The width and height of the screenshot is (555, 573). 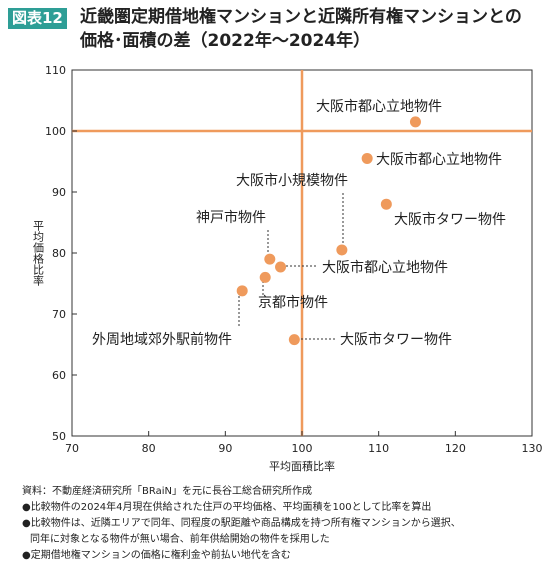 I want to click on note-2b: 同年に対象となる物件が無い場合、前年供給開始の物件を採用した, so click(x=180, y=539).